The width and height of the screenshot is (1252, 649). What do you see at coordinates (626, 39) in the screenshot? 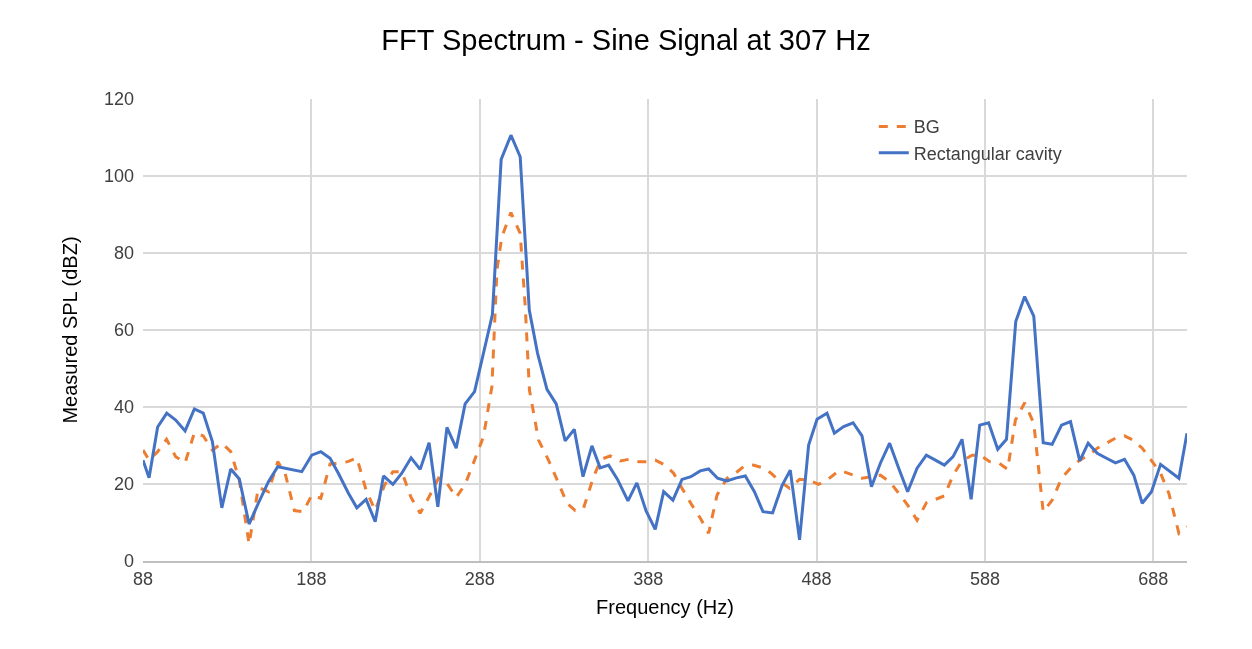
I see `chart-title: FFT Spectrum - Sine Signal at 307 Hz` at bounding box center [626, 39].